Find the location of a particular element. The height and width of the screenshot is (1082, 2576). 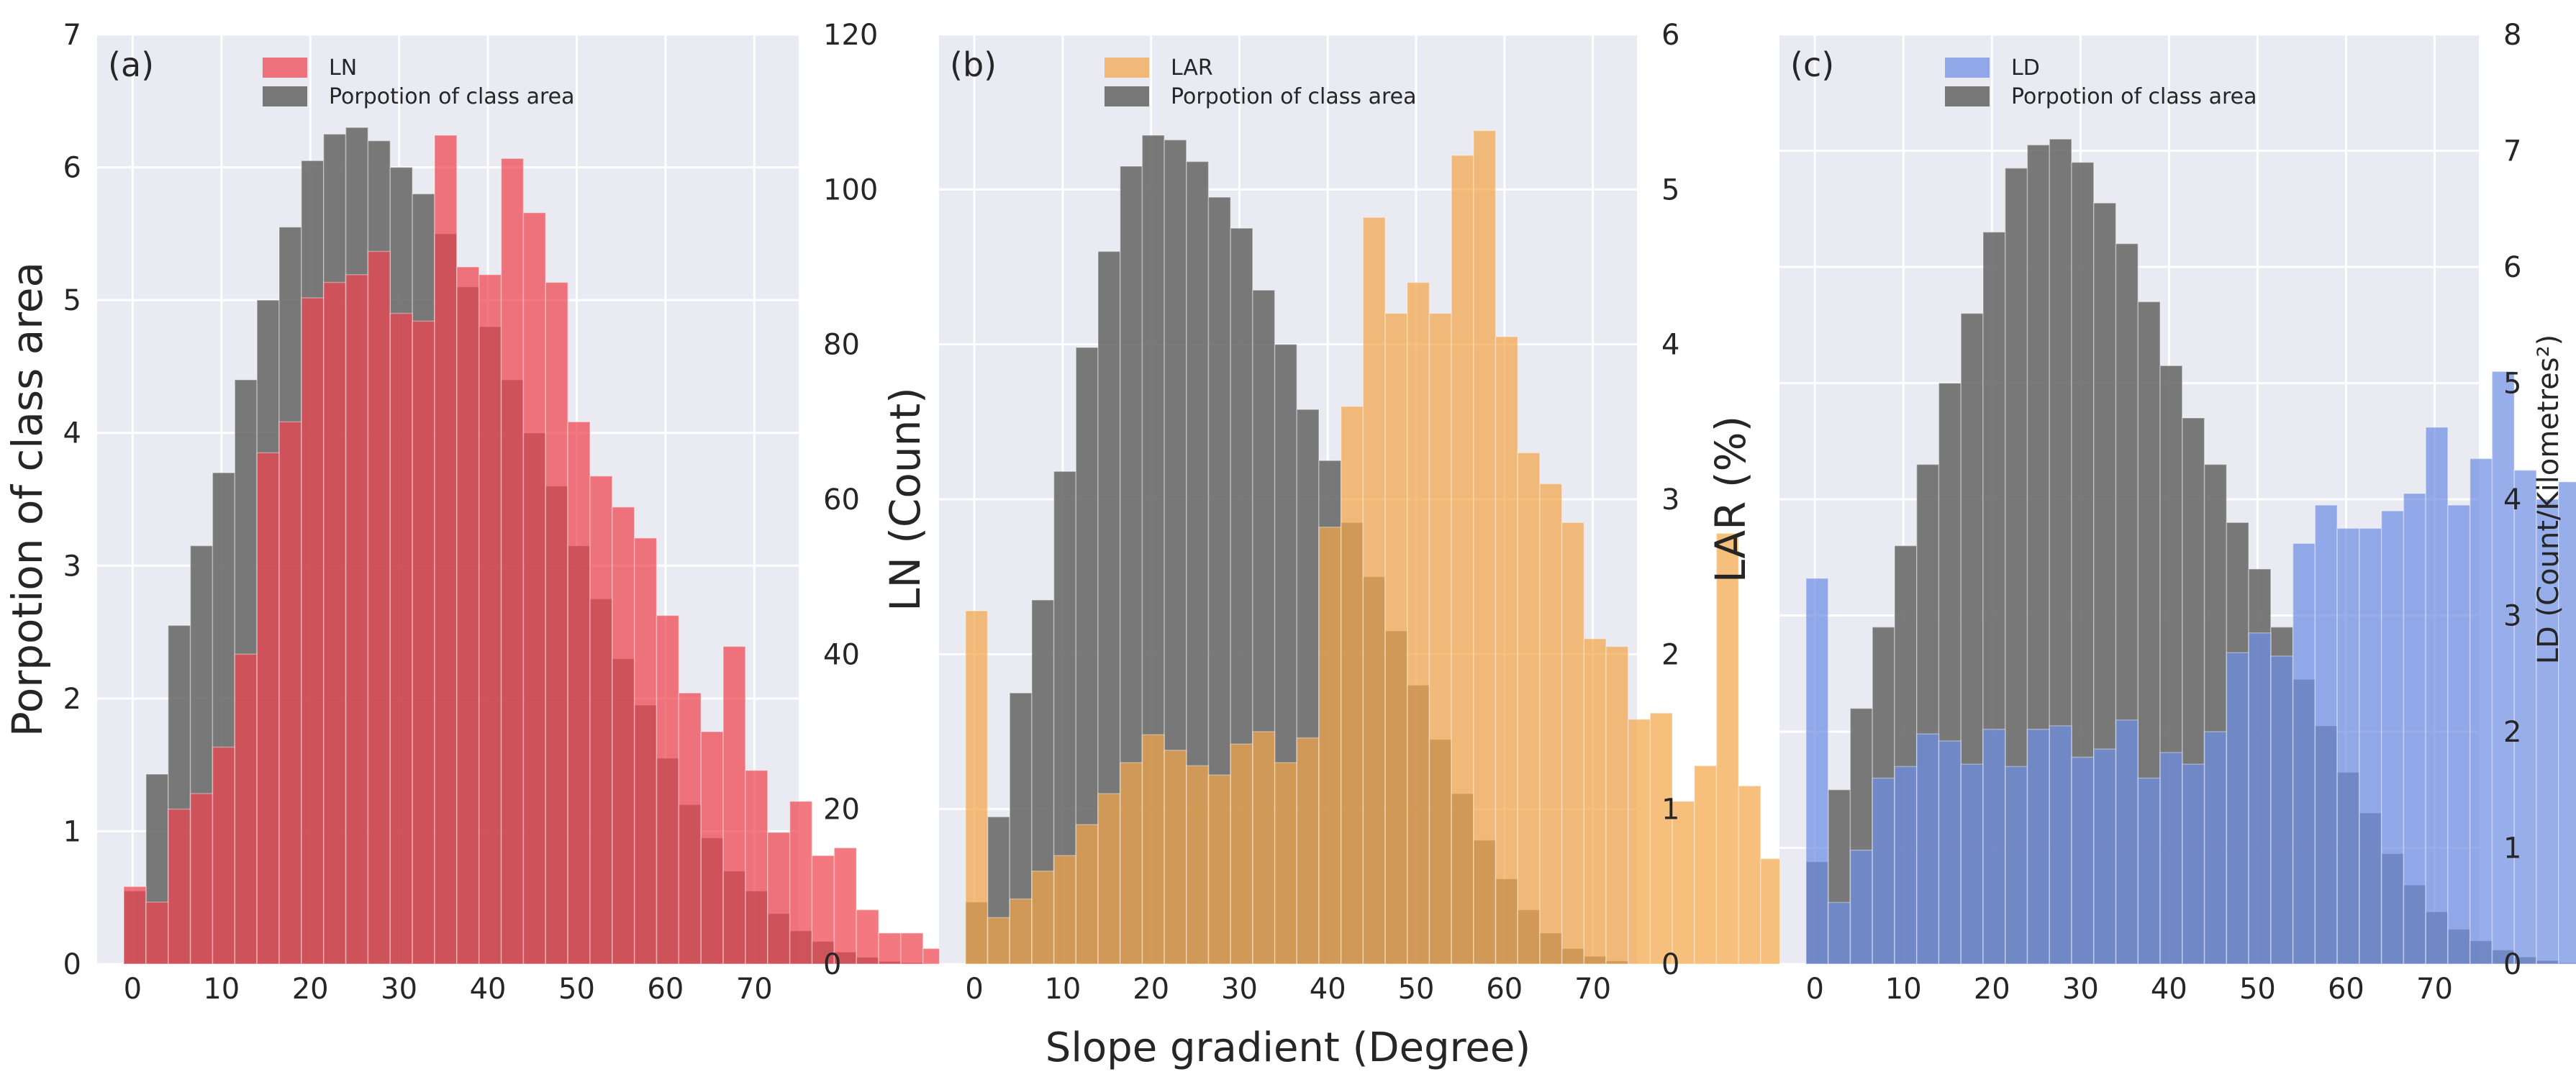

left-y-tick-label: 0 is located at coordinates (72, 964).